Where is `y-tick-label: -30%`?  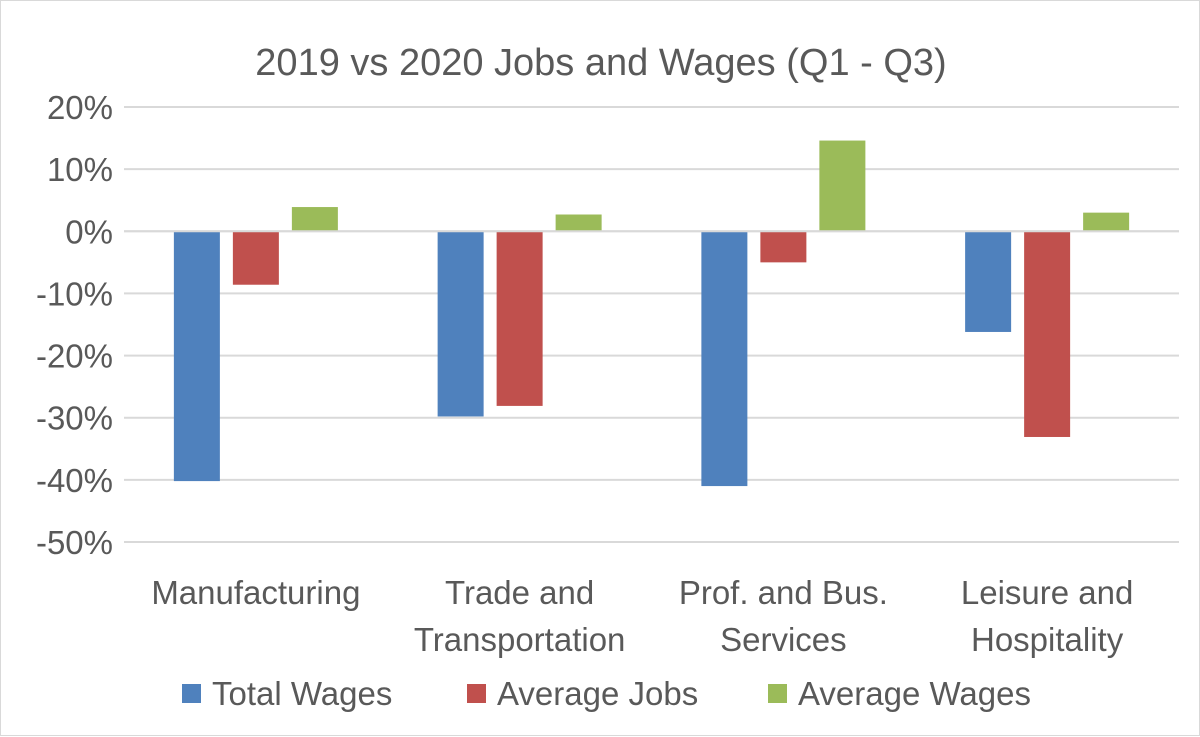 y-tick-label: -30% is located at coordinates (74, 418).